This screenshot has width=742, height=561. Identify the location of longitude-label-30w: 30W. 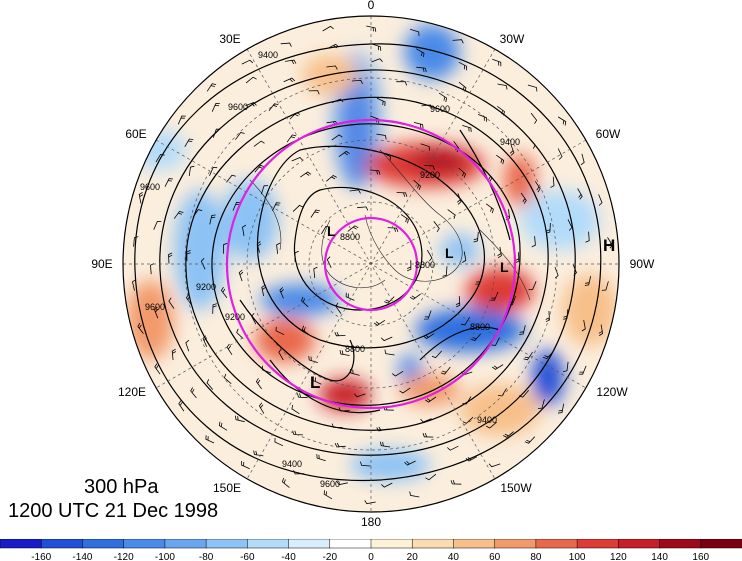
(512, 39).